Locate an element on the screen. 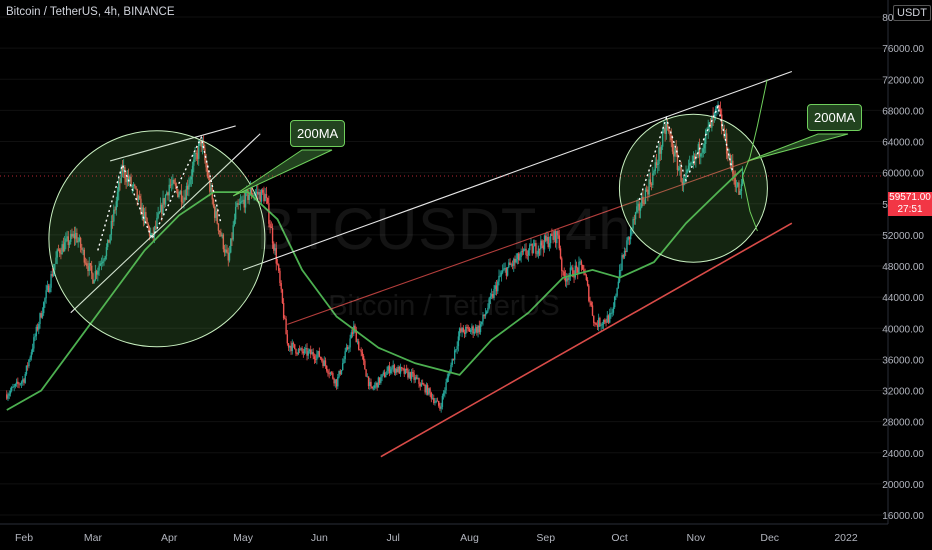 The height and width of the screenshot is (550, 932). ma-callout-pointer-right is located at coordinates (798, 147).